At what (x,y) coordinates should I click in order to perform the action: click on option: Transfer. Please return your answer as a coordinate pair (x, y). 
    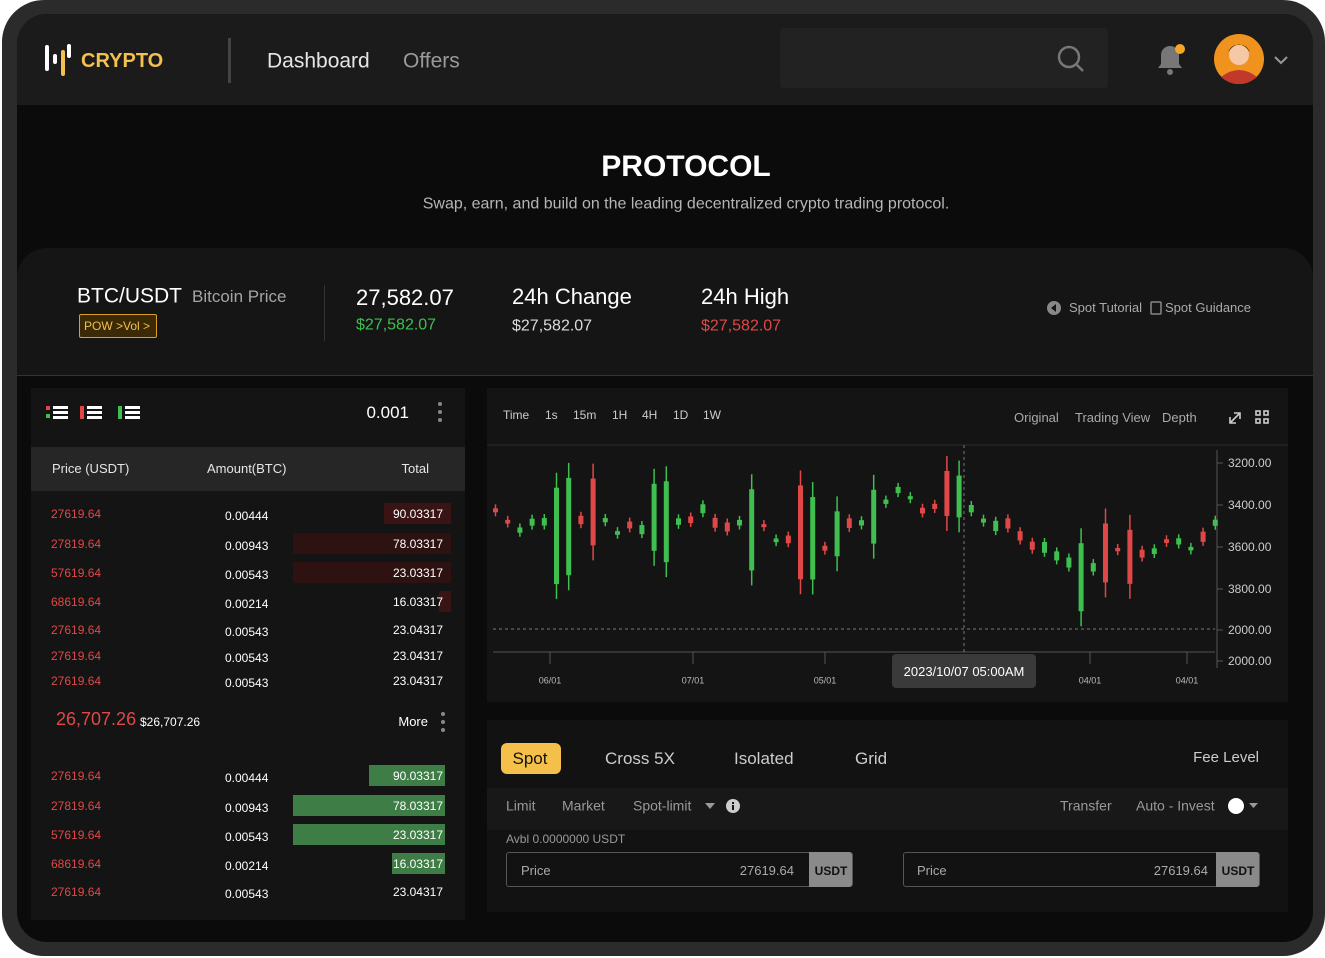
    Looking at the image, I should click on (1086, 805).